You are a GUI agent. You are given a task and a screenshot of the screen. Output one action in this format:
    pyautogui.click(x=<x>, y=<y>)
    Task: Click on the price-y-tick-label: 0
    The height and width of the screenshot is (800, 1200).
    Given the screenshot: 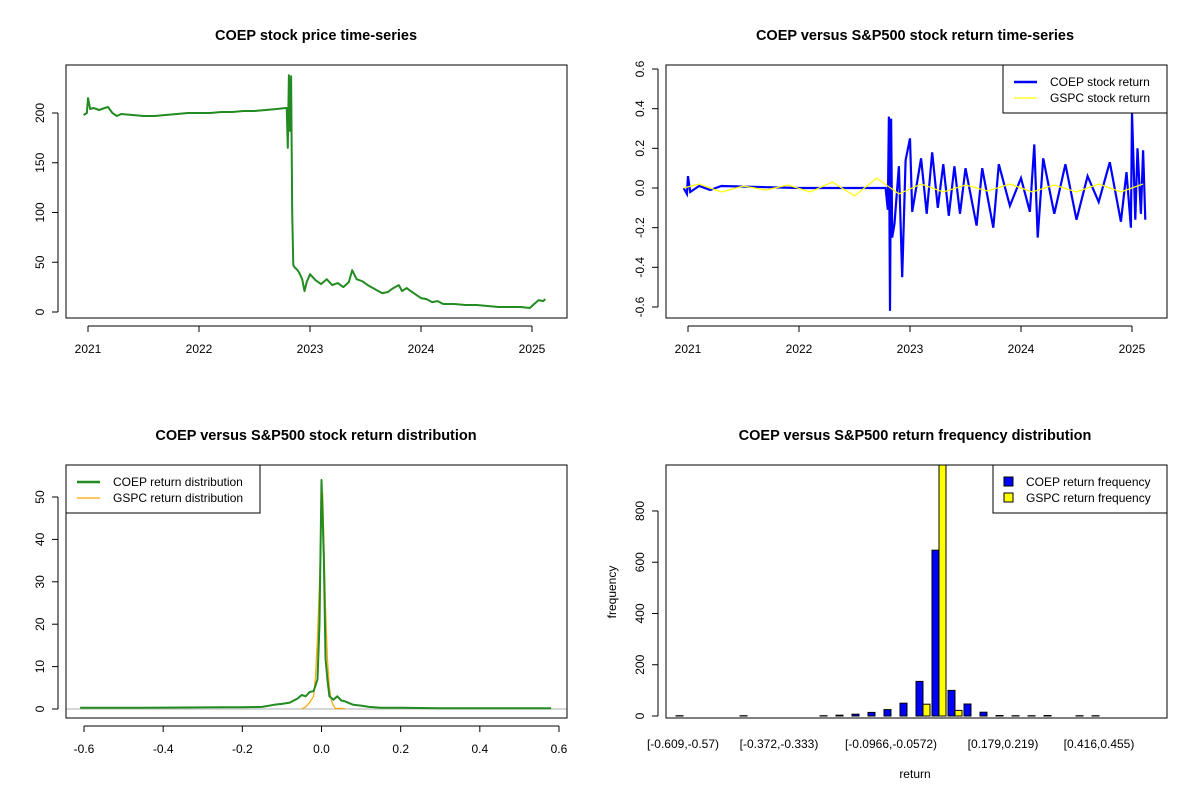 What is the action you would take?
    pyautogui.click(x=40, y=311)
    